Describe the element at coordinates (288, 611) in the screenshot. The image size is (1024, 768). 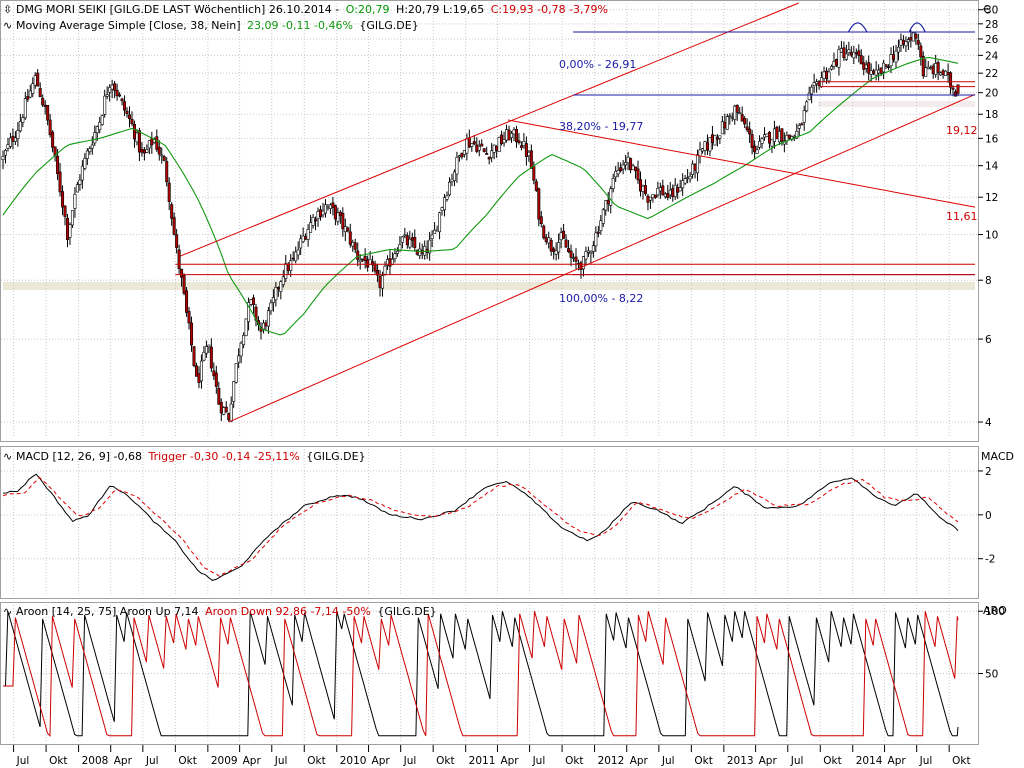
I see `aroon-down: Aroon Down 92,86 -7,14 -50%` at that location.